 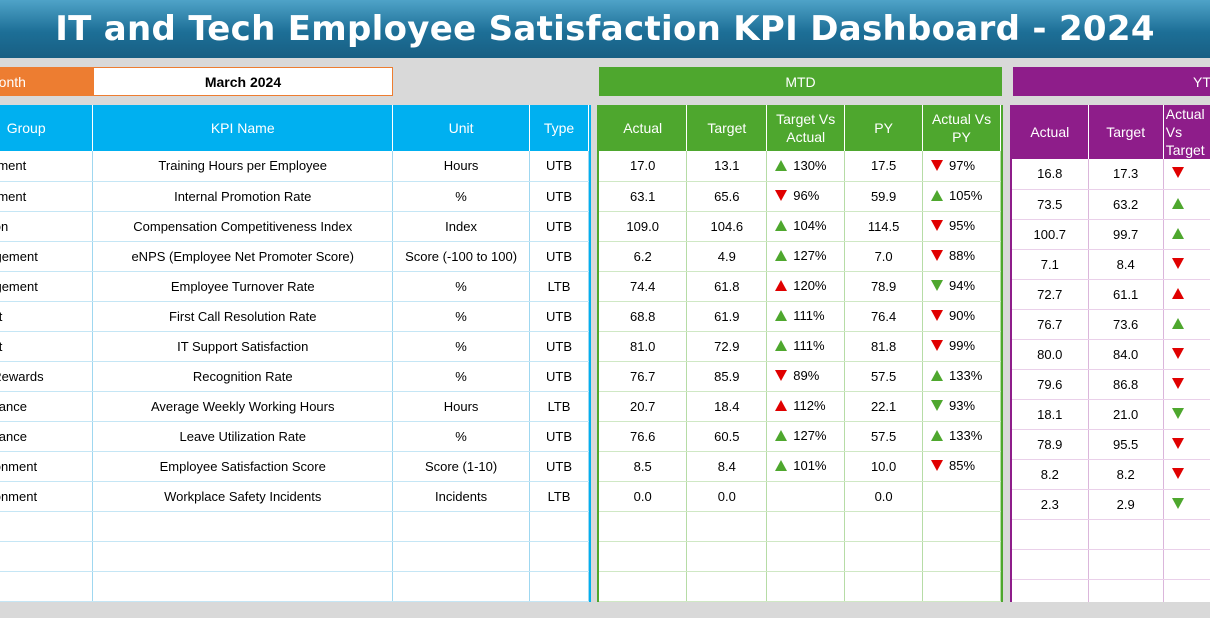 I want to click on month-selector: March 2024, so click(x=243, y=81).